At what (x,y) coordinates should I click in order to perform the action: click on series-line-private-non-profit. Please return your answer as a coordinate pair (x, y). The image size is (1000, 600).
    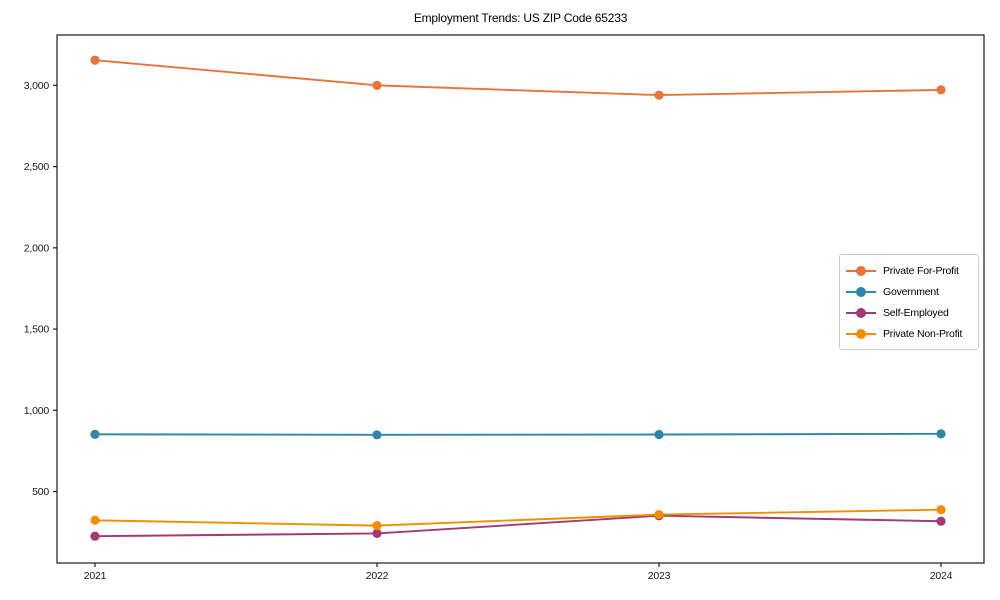
    Looking at the image, I should click on (518, 517).